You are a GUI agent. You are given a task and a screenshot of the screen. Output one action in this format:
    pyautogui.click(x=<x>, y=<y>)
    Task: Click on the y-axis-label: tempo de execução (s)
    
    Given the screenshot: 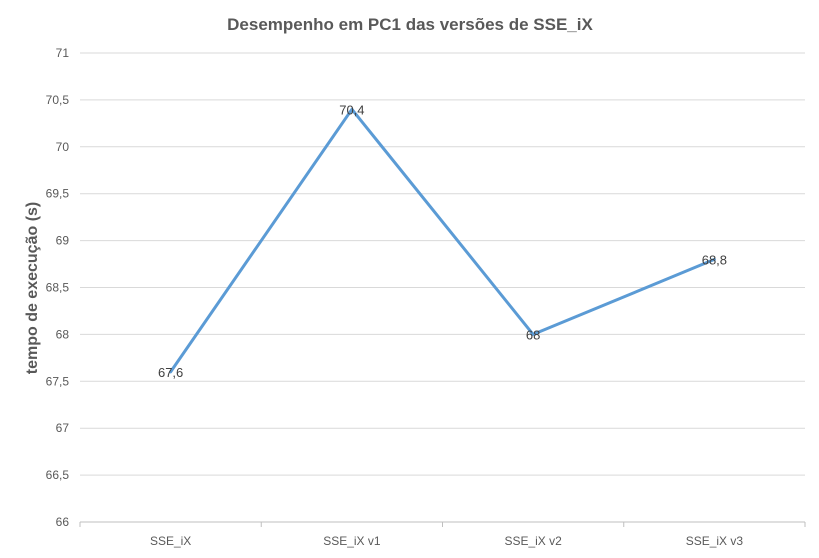 What is the action you would take?
    pyautogui.click(x=32, y=288)
    